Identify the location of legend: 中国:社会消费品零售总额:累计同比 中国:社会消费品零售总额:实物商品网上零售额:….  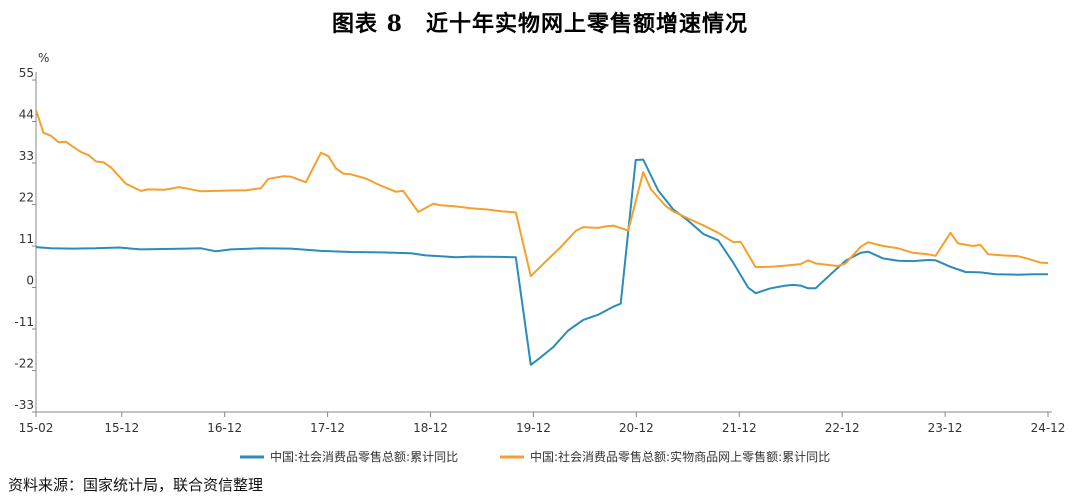
(535, 456).